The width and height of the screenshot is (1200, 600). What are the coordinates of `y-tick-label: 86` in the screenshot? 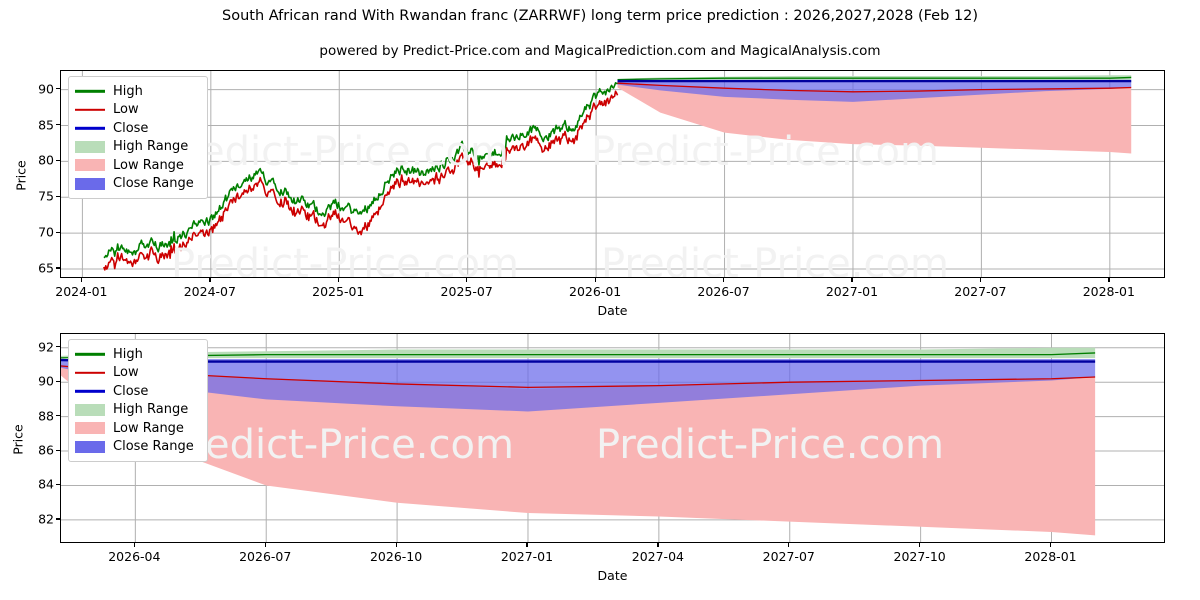 It's located at (46, 450).